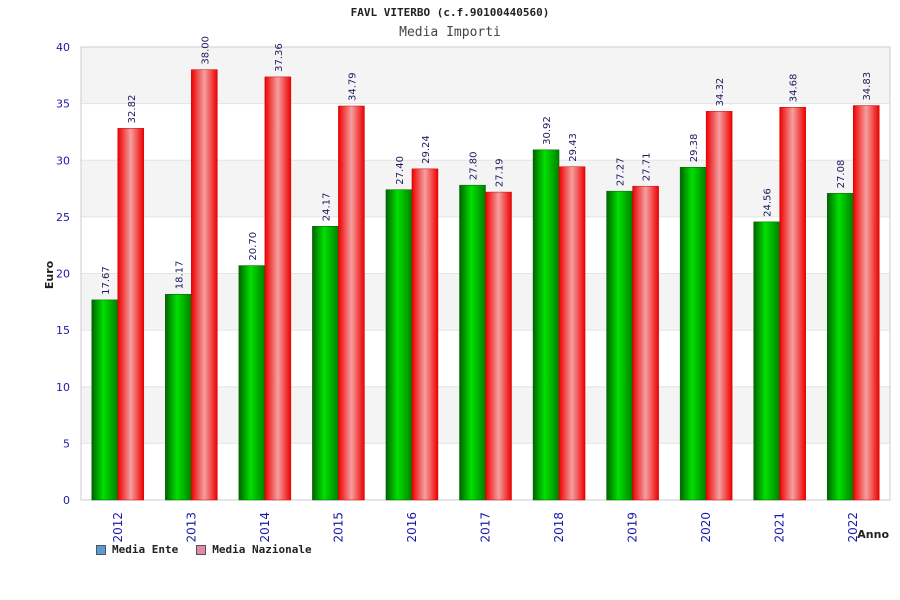 This screenshot has width=900, height=600. Describe the element at coordinates (63, 47) in the screenshot. I see `y-tick-label: 40` at that location.